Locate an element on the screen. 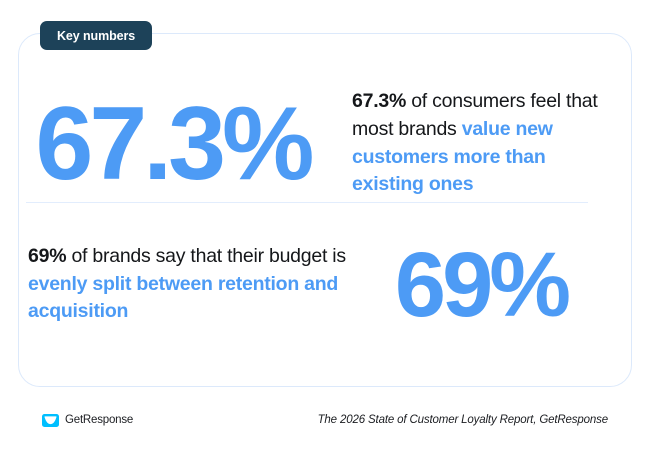 The width and height of the screenshot is (650, 450). stat-2-figure: 69% is located at coordinates (482, 284).